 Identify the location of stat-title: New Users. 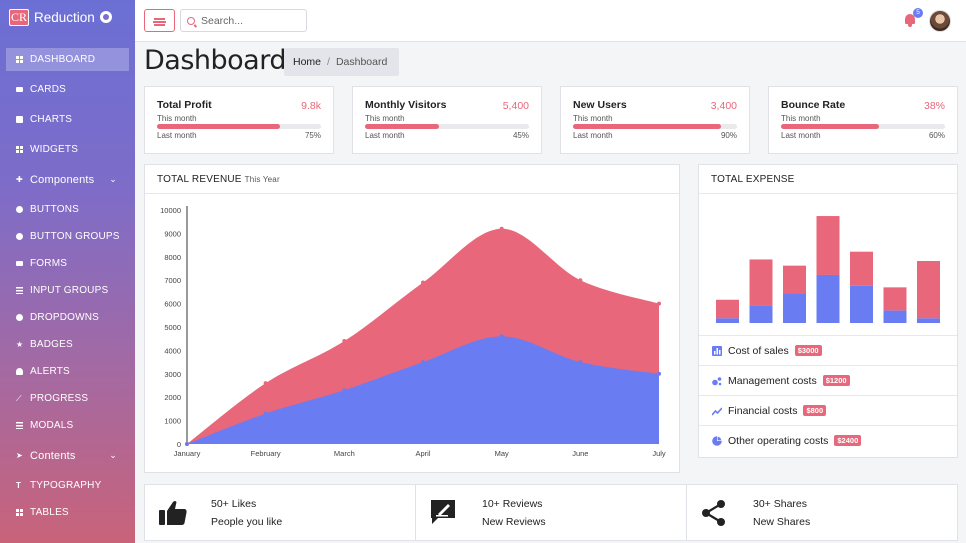
(600, 105).